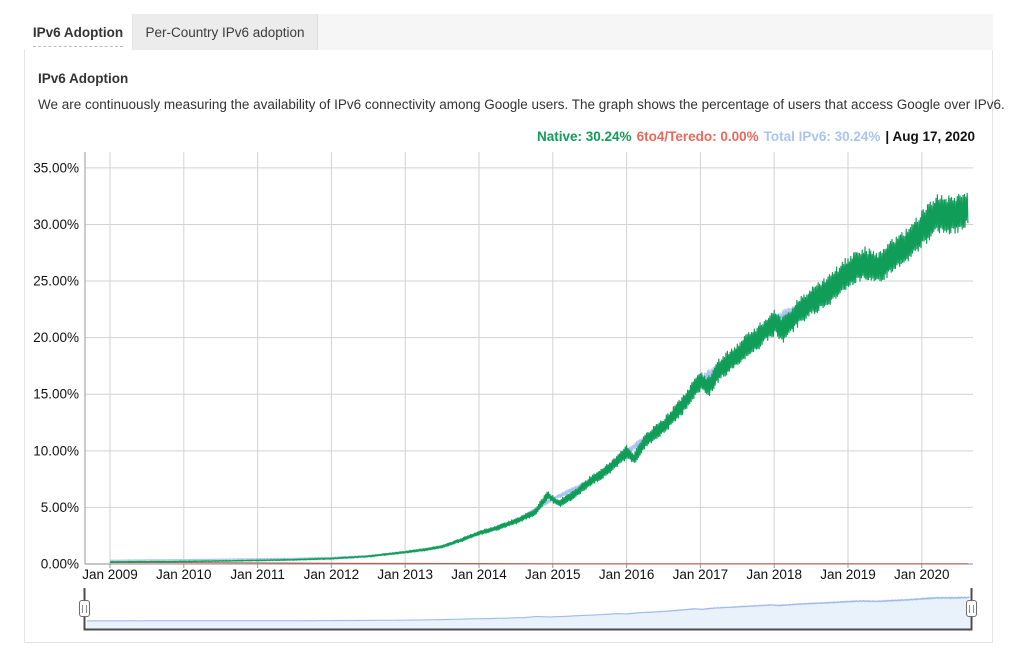 Image resolution: width=1018 pixels, height=663 pixels. Describe the element at coordinates (405, 574) in the screenshot. I see `x-axis-label: Jan 2013` at that location.